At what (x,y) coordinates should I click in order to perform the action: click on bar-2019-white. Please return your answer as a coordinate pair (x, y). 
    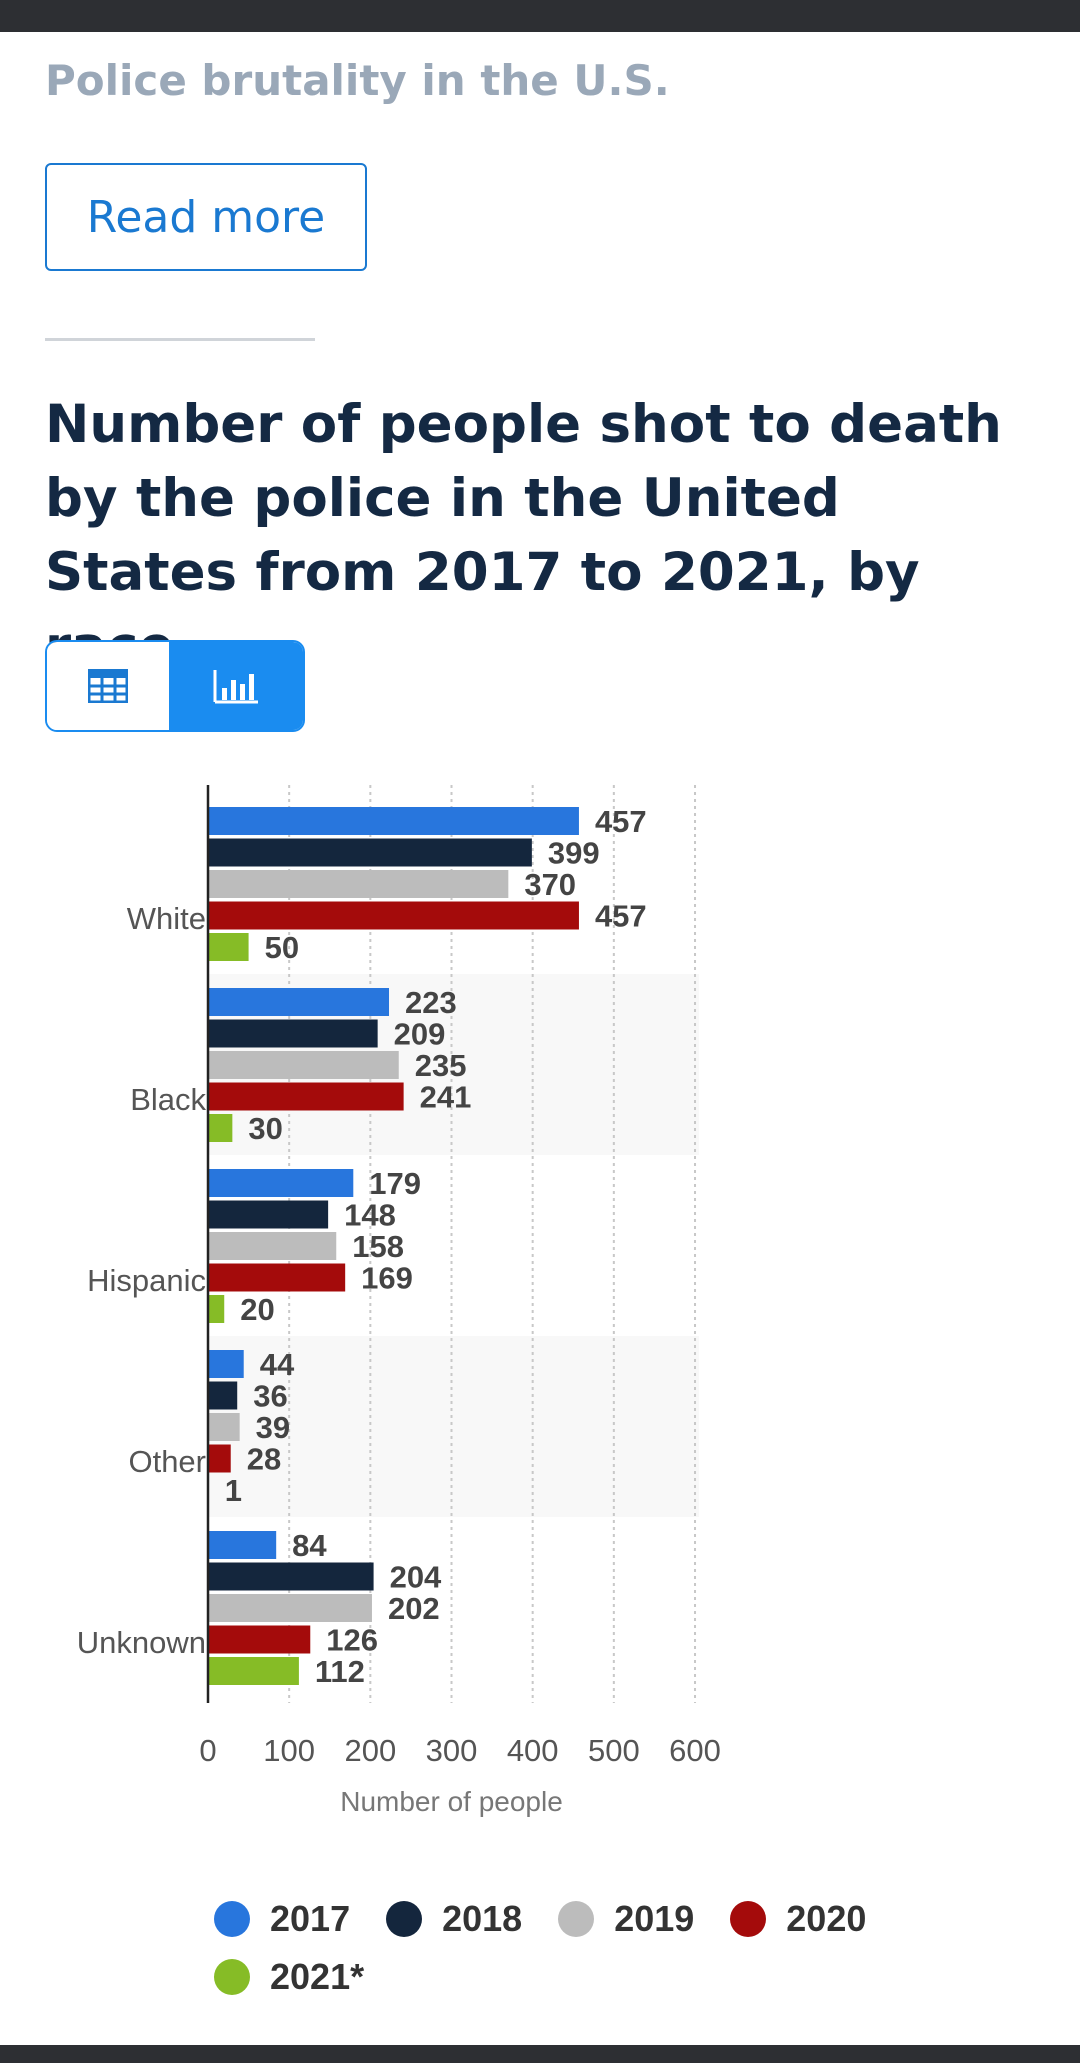
    Looking at the image, I should click on (358, 884).